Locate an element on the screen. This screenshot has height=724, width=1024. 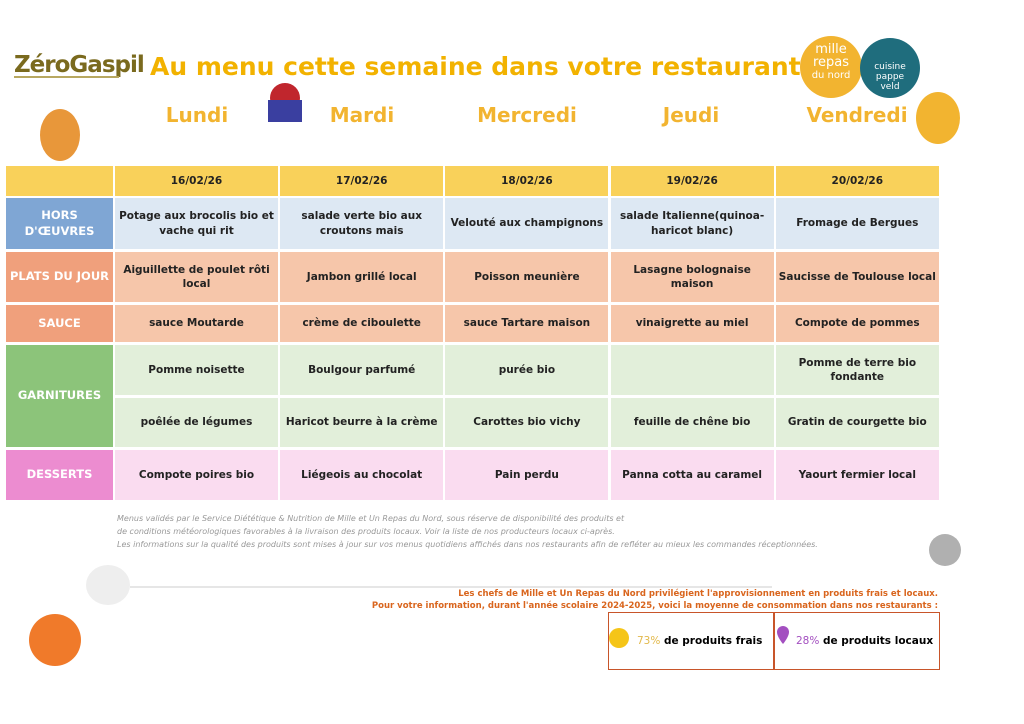
divider is located at coordinates (774, 641).